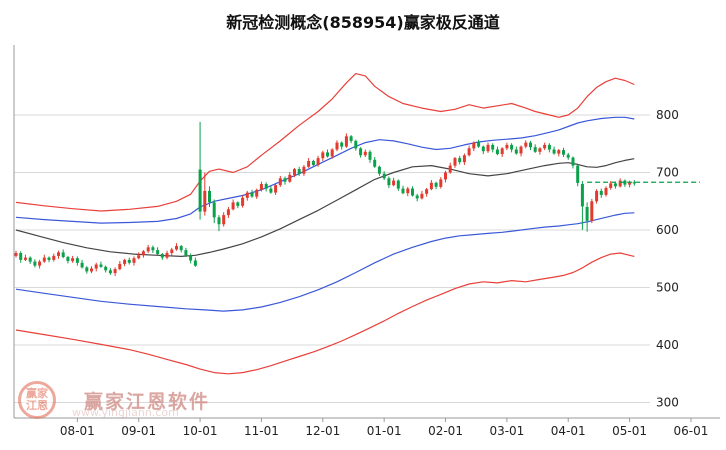 Image resolution: width=726 pixels, height=450 pixels. What do you see at coordinates (667, 259) in the screenshot?
I see `y-axis-labels: 800 700 600 500 400 300` at bounding box center [667, 259].